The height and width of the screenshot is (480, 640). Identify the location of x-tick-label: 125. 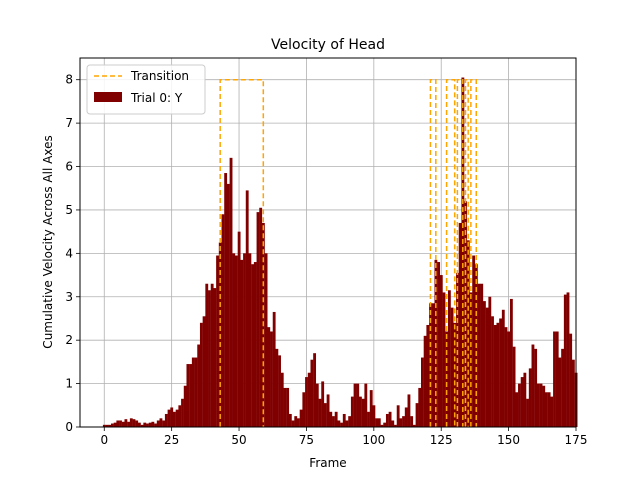
(441, 440).